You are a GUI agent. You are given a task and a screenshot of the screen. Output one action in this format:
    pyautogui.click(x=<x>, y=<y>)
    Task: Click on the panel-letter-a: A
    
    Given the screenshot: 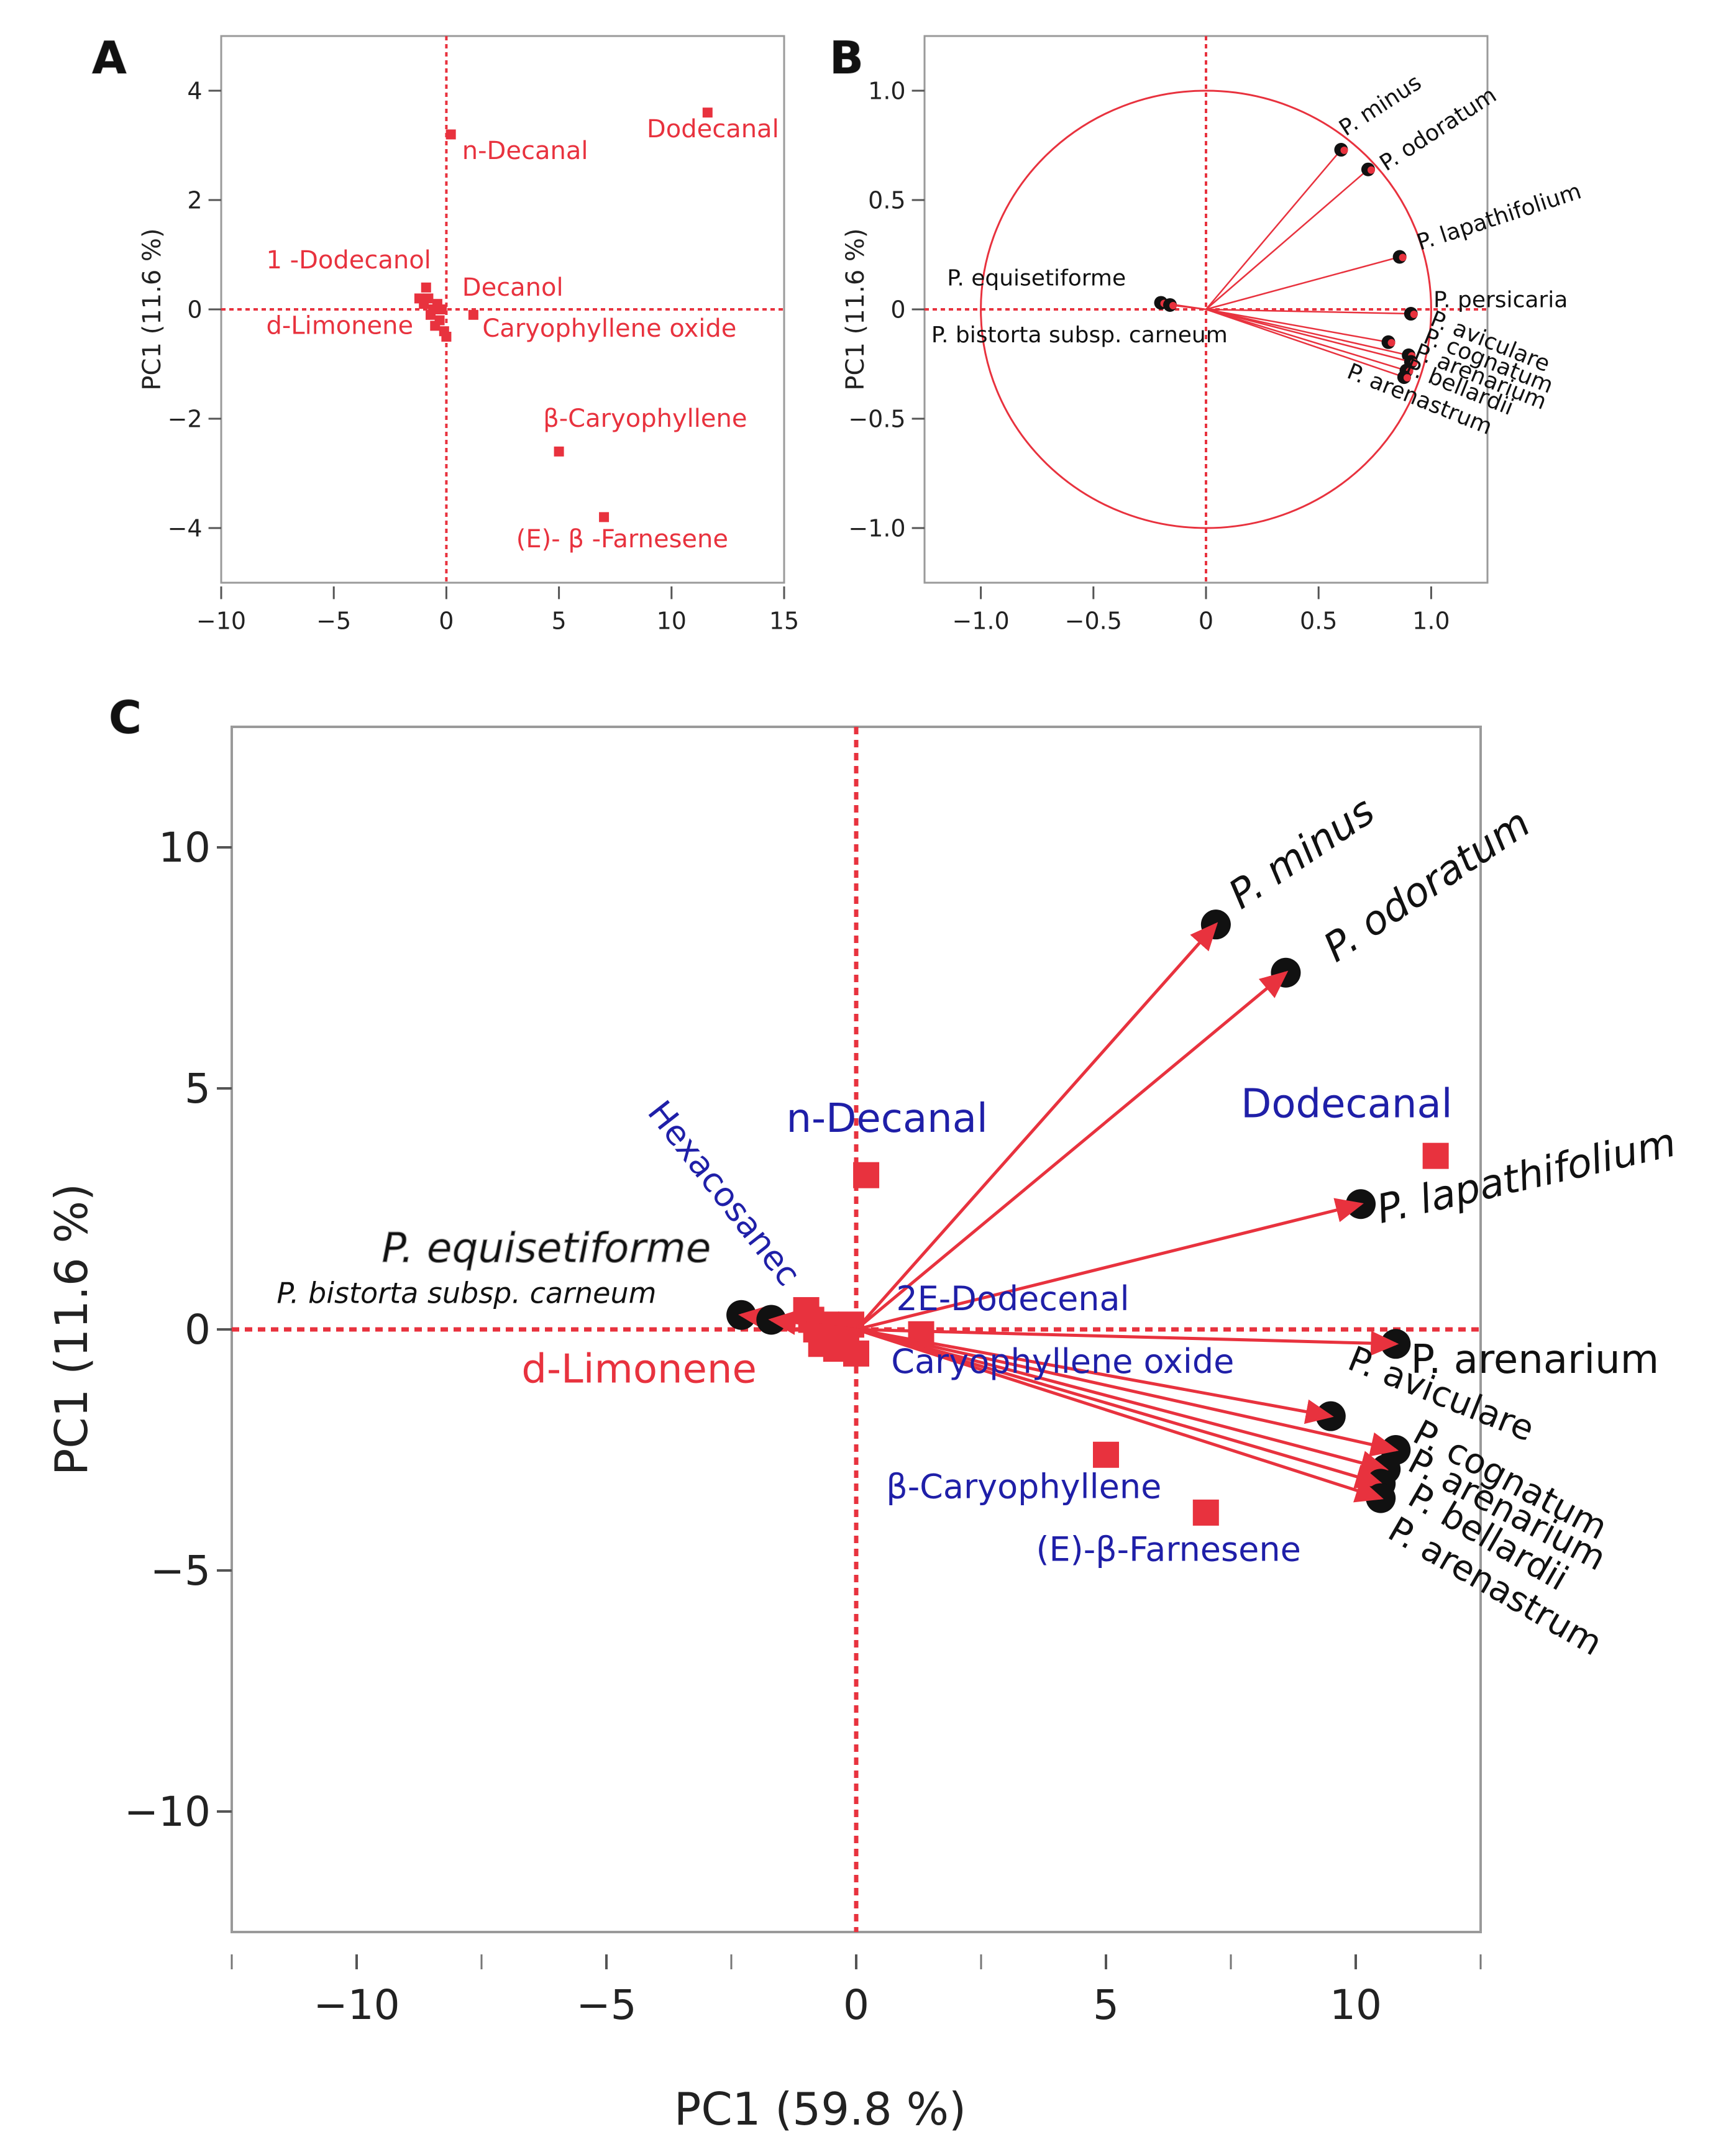 What is the action you would take?
    pyautogui.click(x=109, y=58)
    